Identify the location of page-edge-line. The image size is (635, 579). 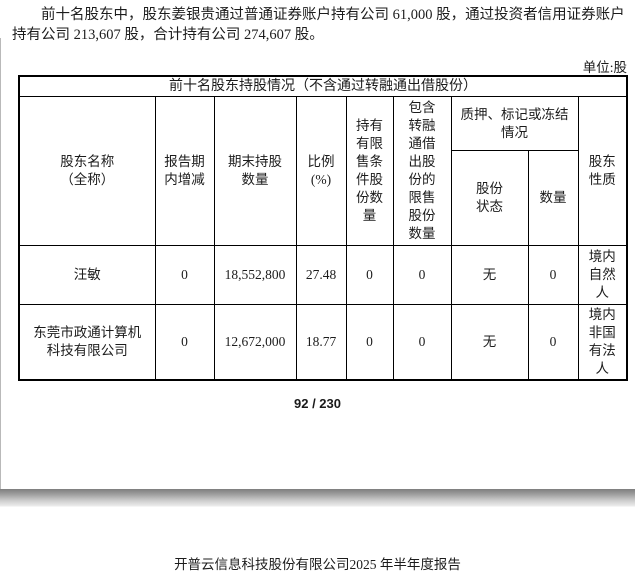
(0, 264).